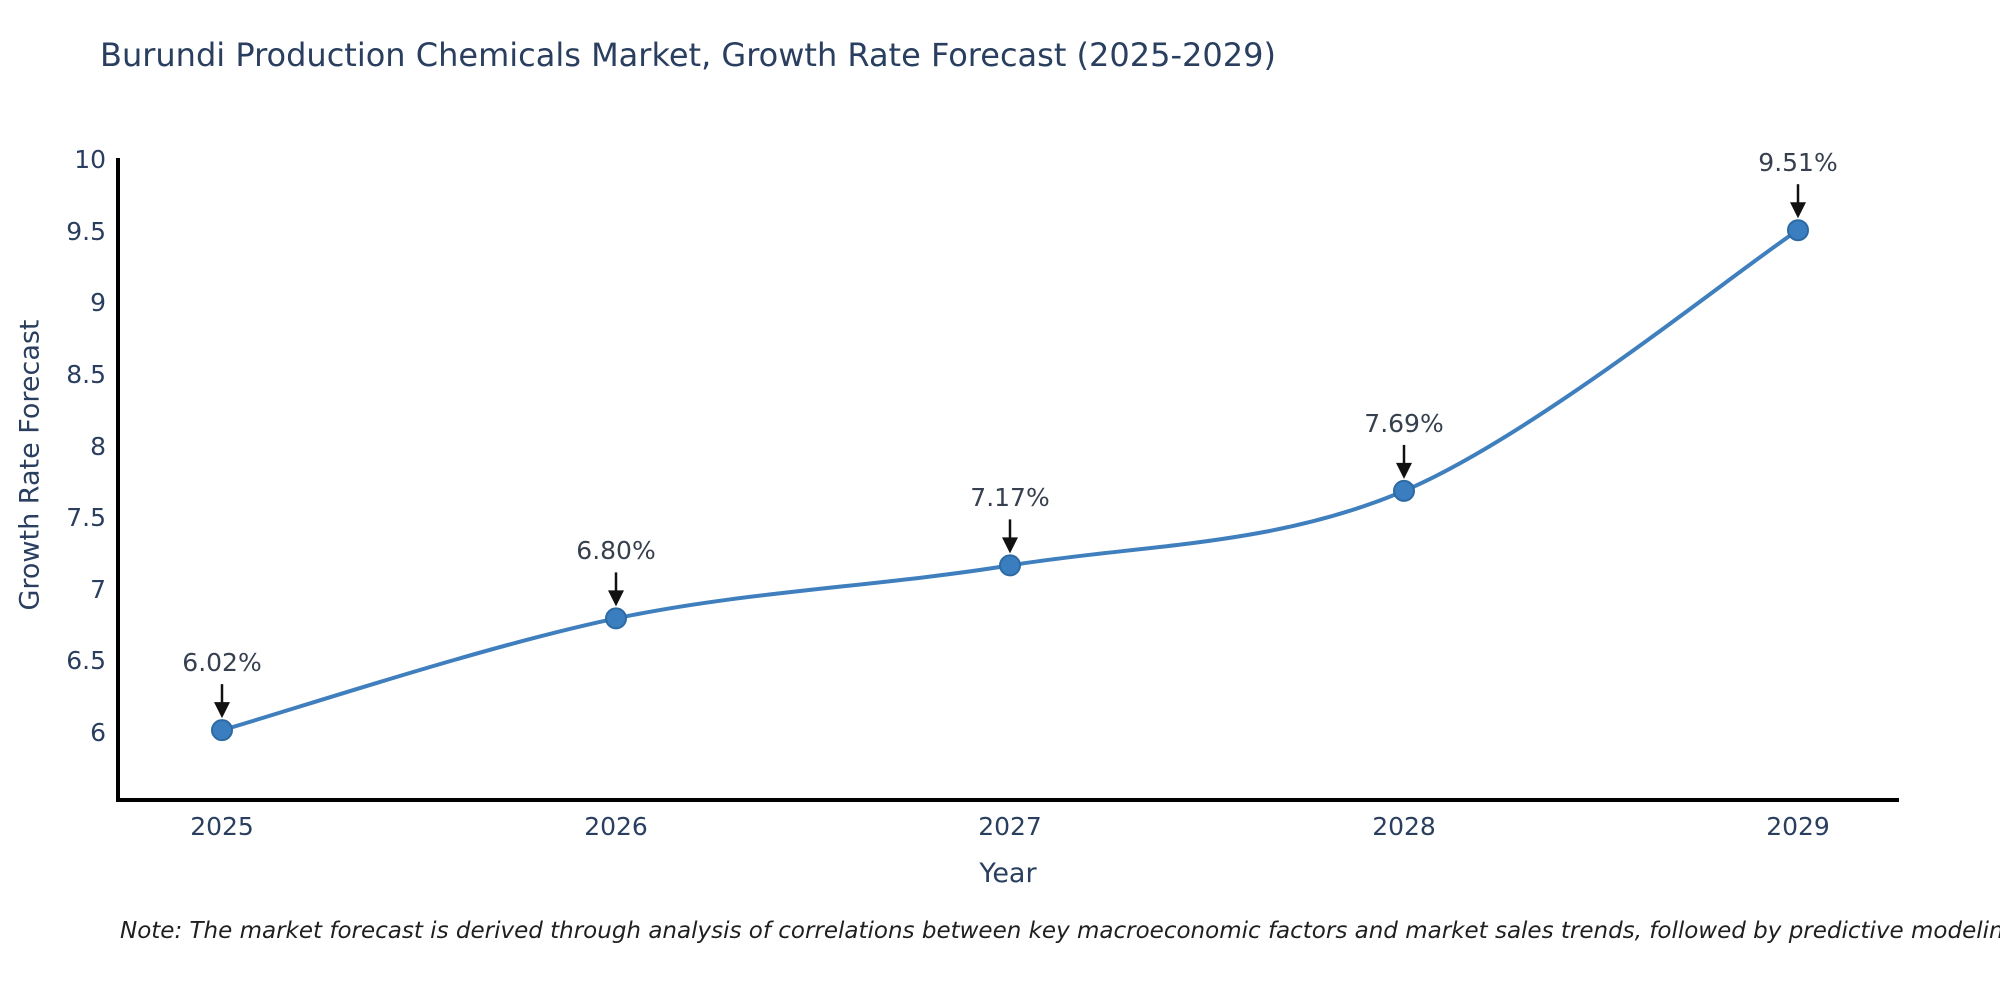 This screenshot has height=1000, width=2000. Describe the element at coordinates (222, 663) in the screenshot. I see `point-annotation-label: 6.02%` at that location.